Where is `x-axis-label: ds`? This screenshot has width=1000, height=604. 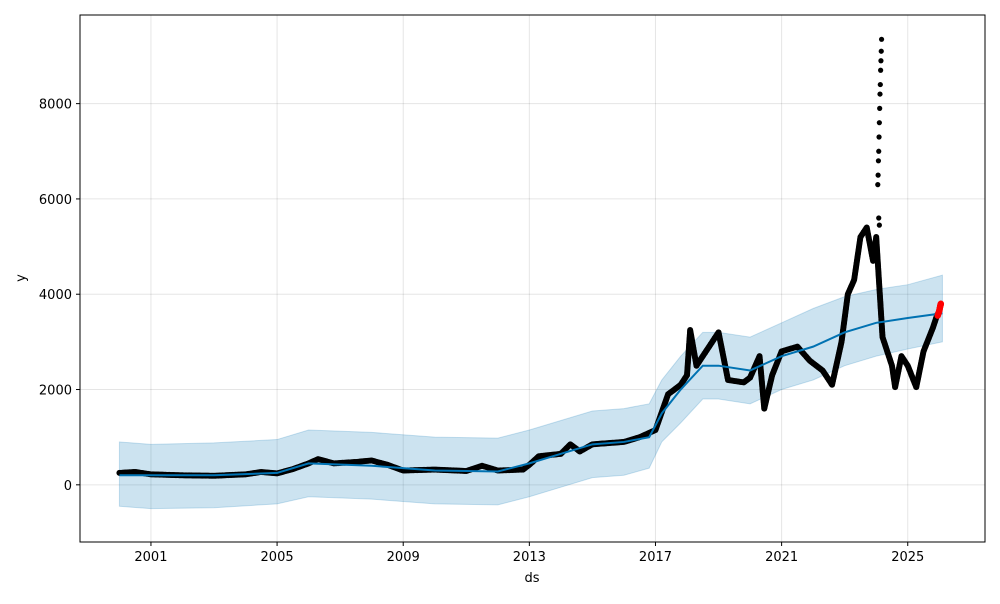
x-axis-label: ds is located at coordinates (531, 578).